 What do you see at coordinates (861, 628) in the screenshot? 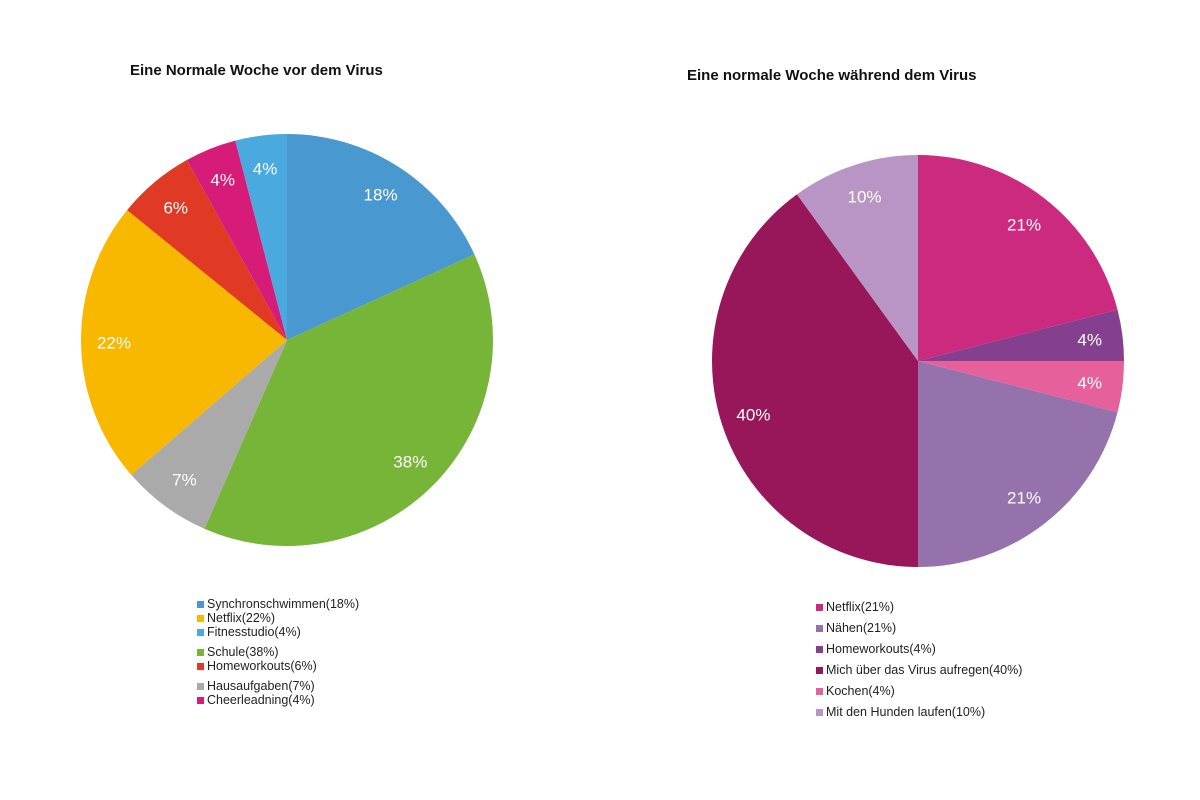
I see `legend-label: Nähen(21%)` at bounding box center [861, 628].